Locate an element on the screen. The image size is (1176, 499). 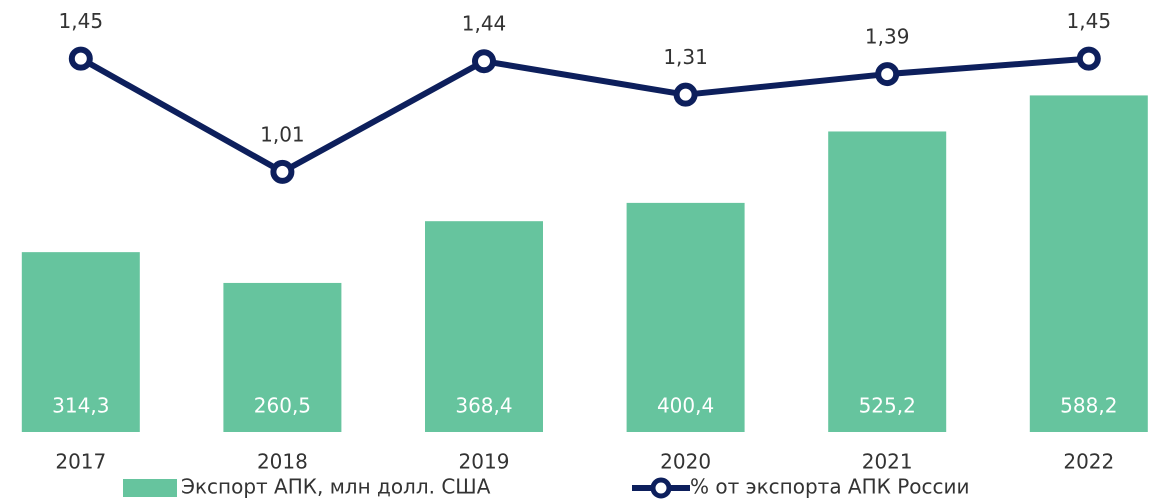
bar-value-label: 368,4 is located at coordinates (483, 406).